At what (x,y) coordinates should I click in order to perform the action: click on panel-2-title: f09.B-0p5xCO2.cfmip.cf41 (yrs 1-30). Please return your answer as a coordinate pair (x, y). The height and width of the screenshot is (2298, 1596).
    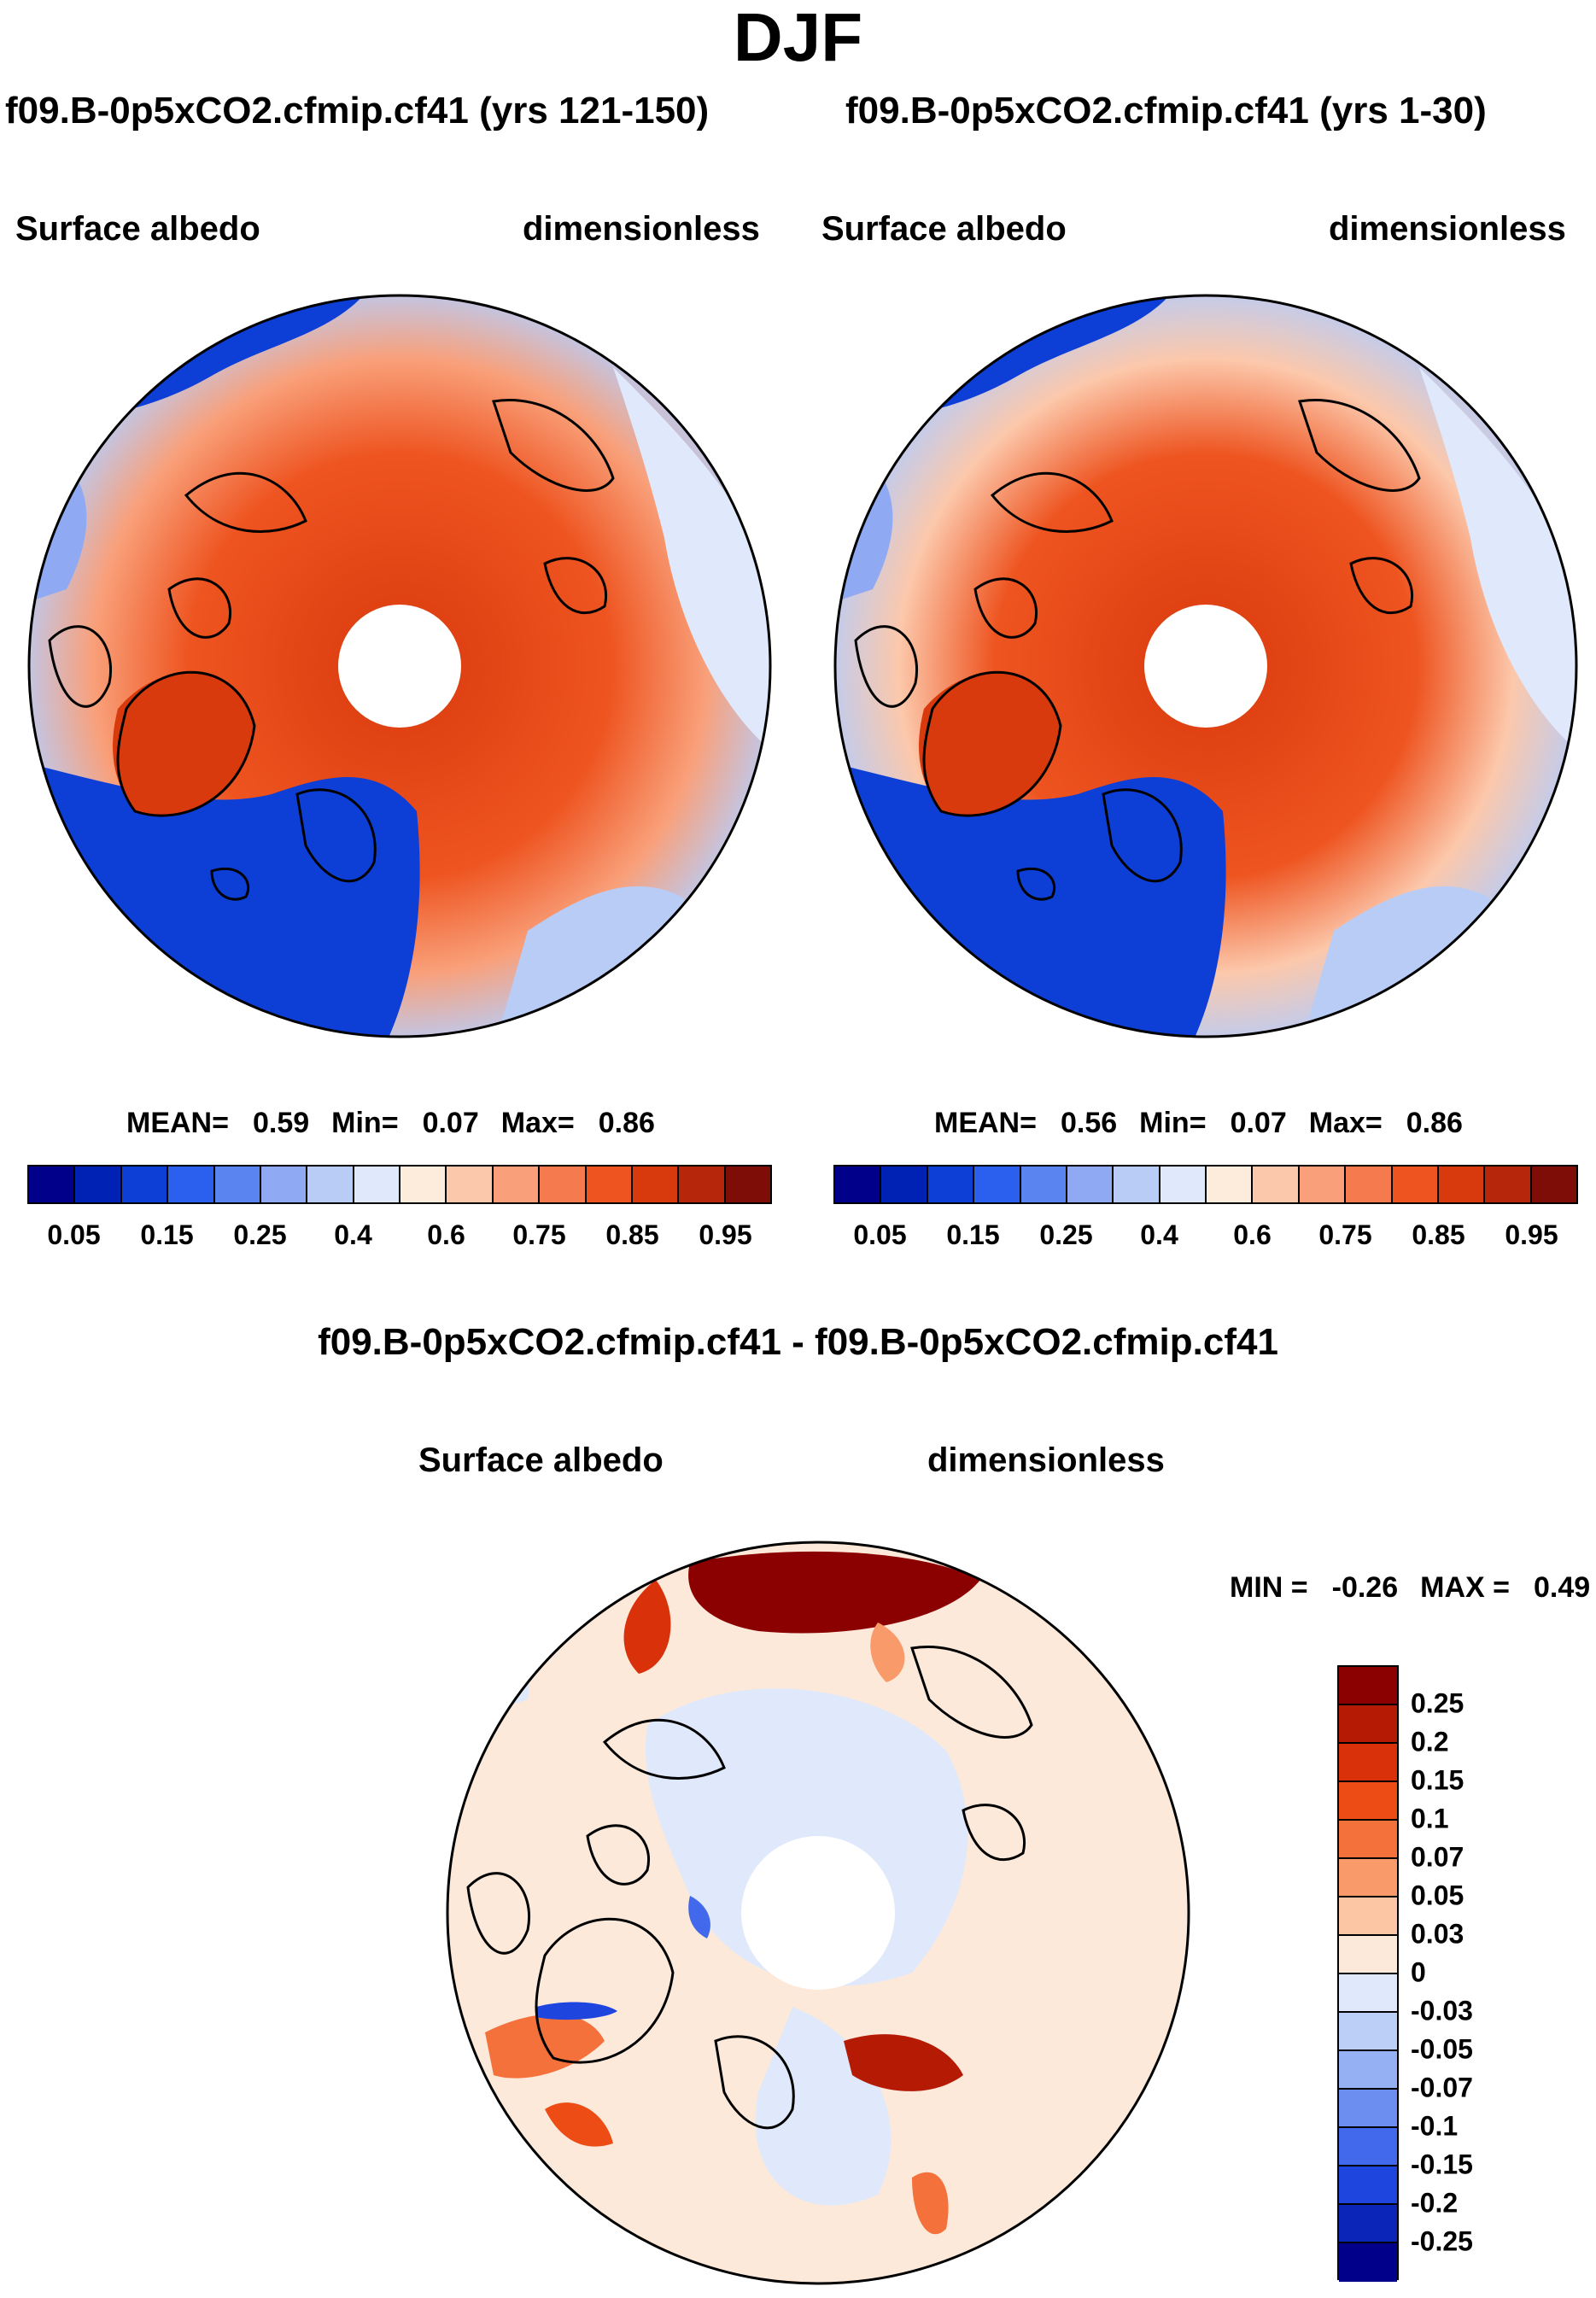
    Looking at the image, I should click on (1166, 111).